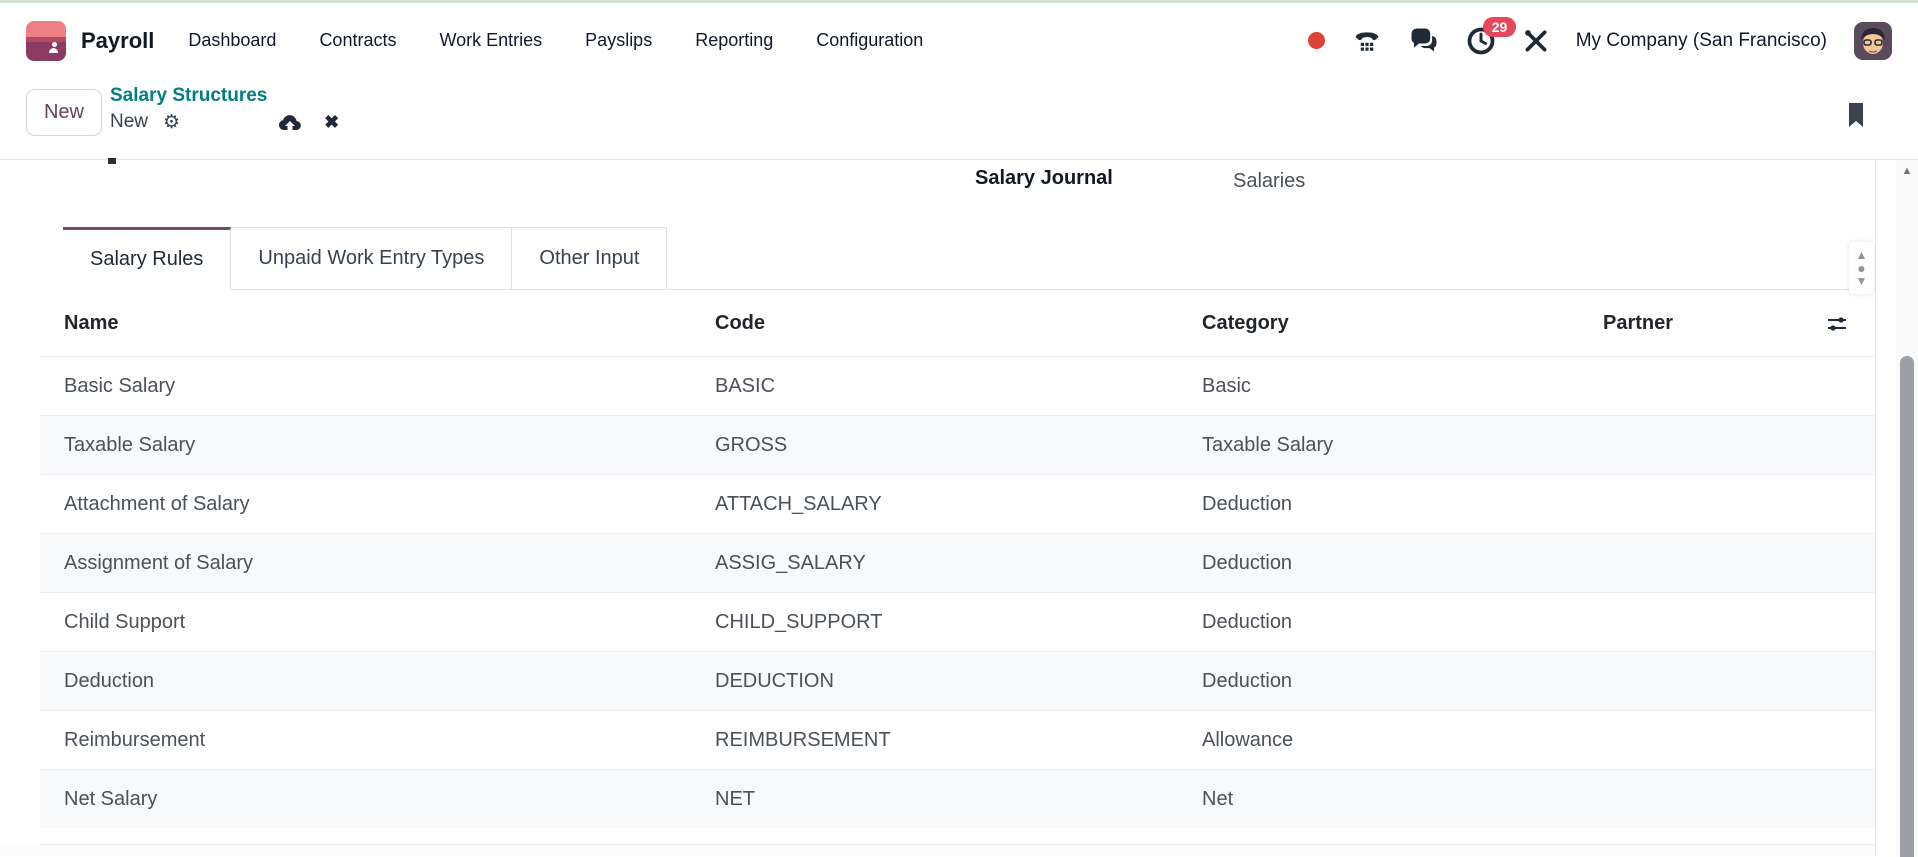  What do you see at coordinates (1837, 324) in the screenshot?
I see `optional-columns-icon` at bounding box center [1837, 324].